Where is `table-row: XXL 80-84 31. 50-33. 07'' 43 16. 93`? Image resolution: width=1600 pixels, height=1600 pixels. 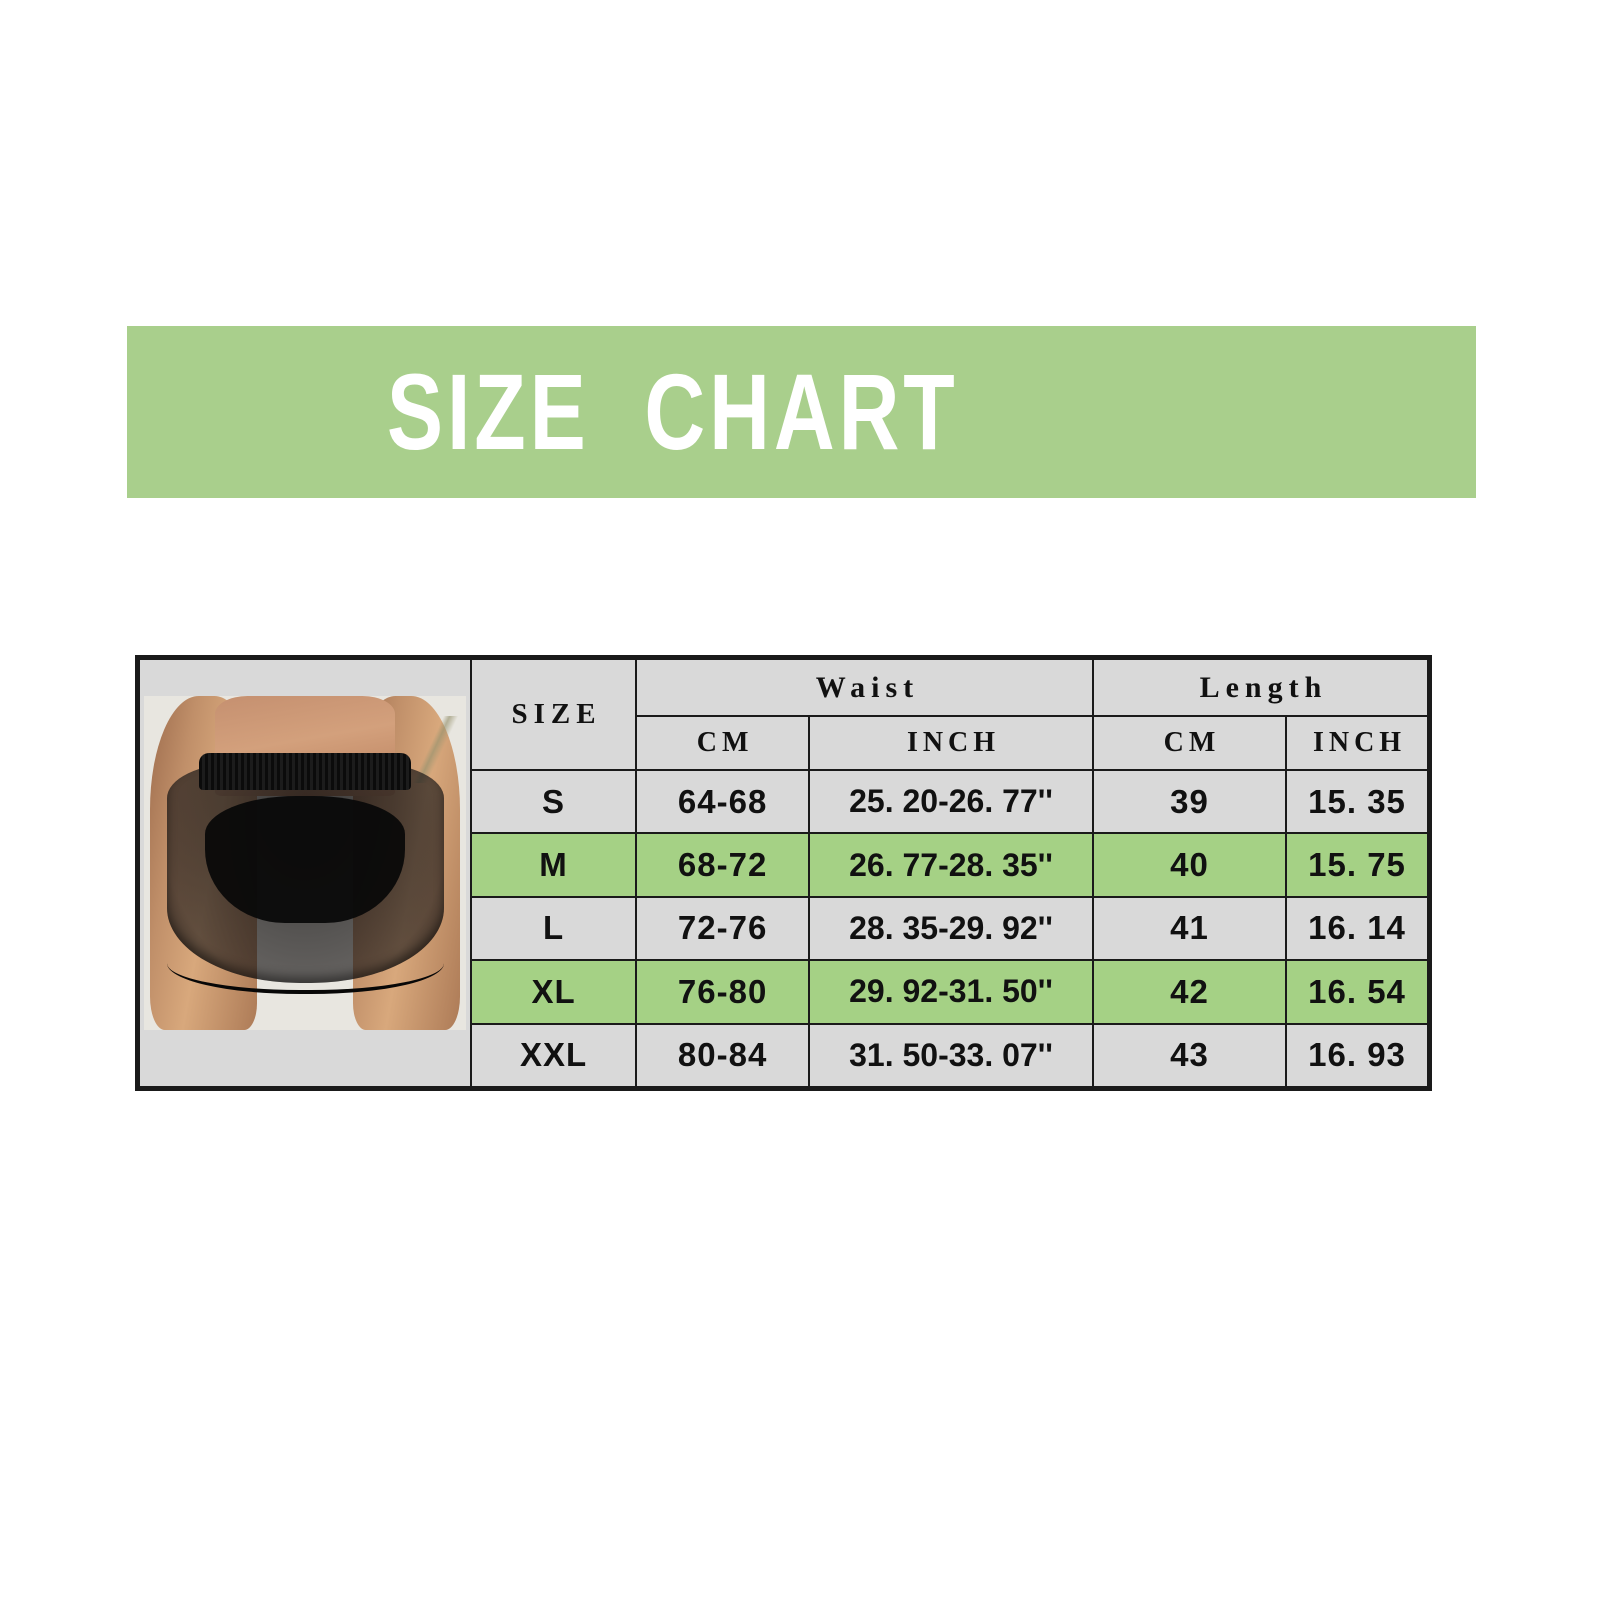
table-row: XXL 80-84 31. 50-33. 07'' 43 16. 93 is located at coordinates (784, 1055).